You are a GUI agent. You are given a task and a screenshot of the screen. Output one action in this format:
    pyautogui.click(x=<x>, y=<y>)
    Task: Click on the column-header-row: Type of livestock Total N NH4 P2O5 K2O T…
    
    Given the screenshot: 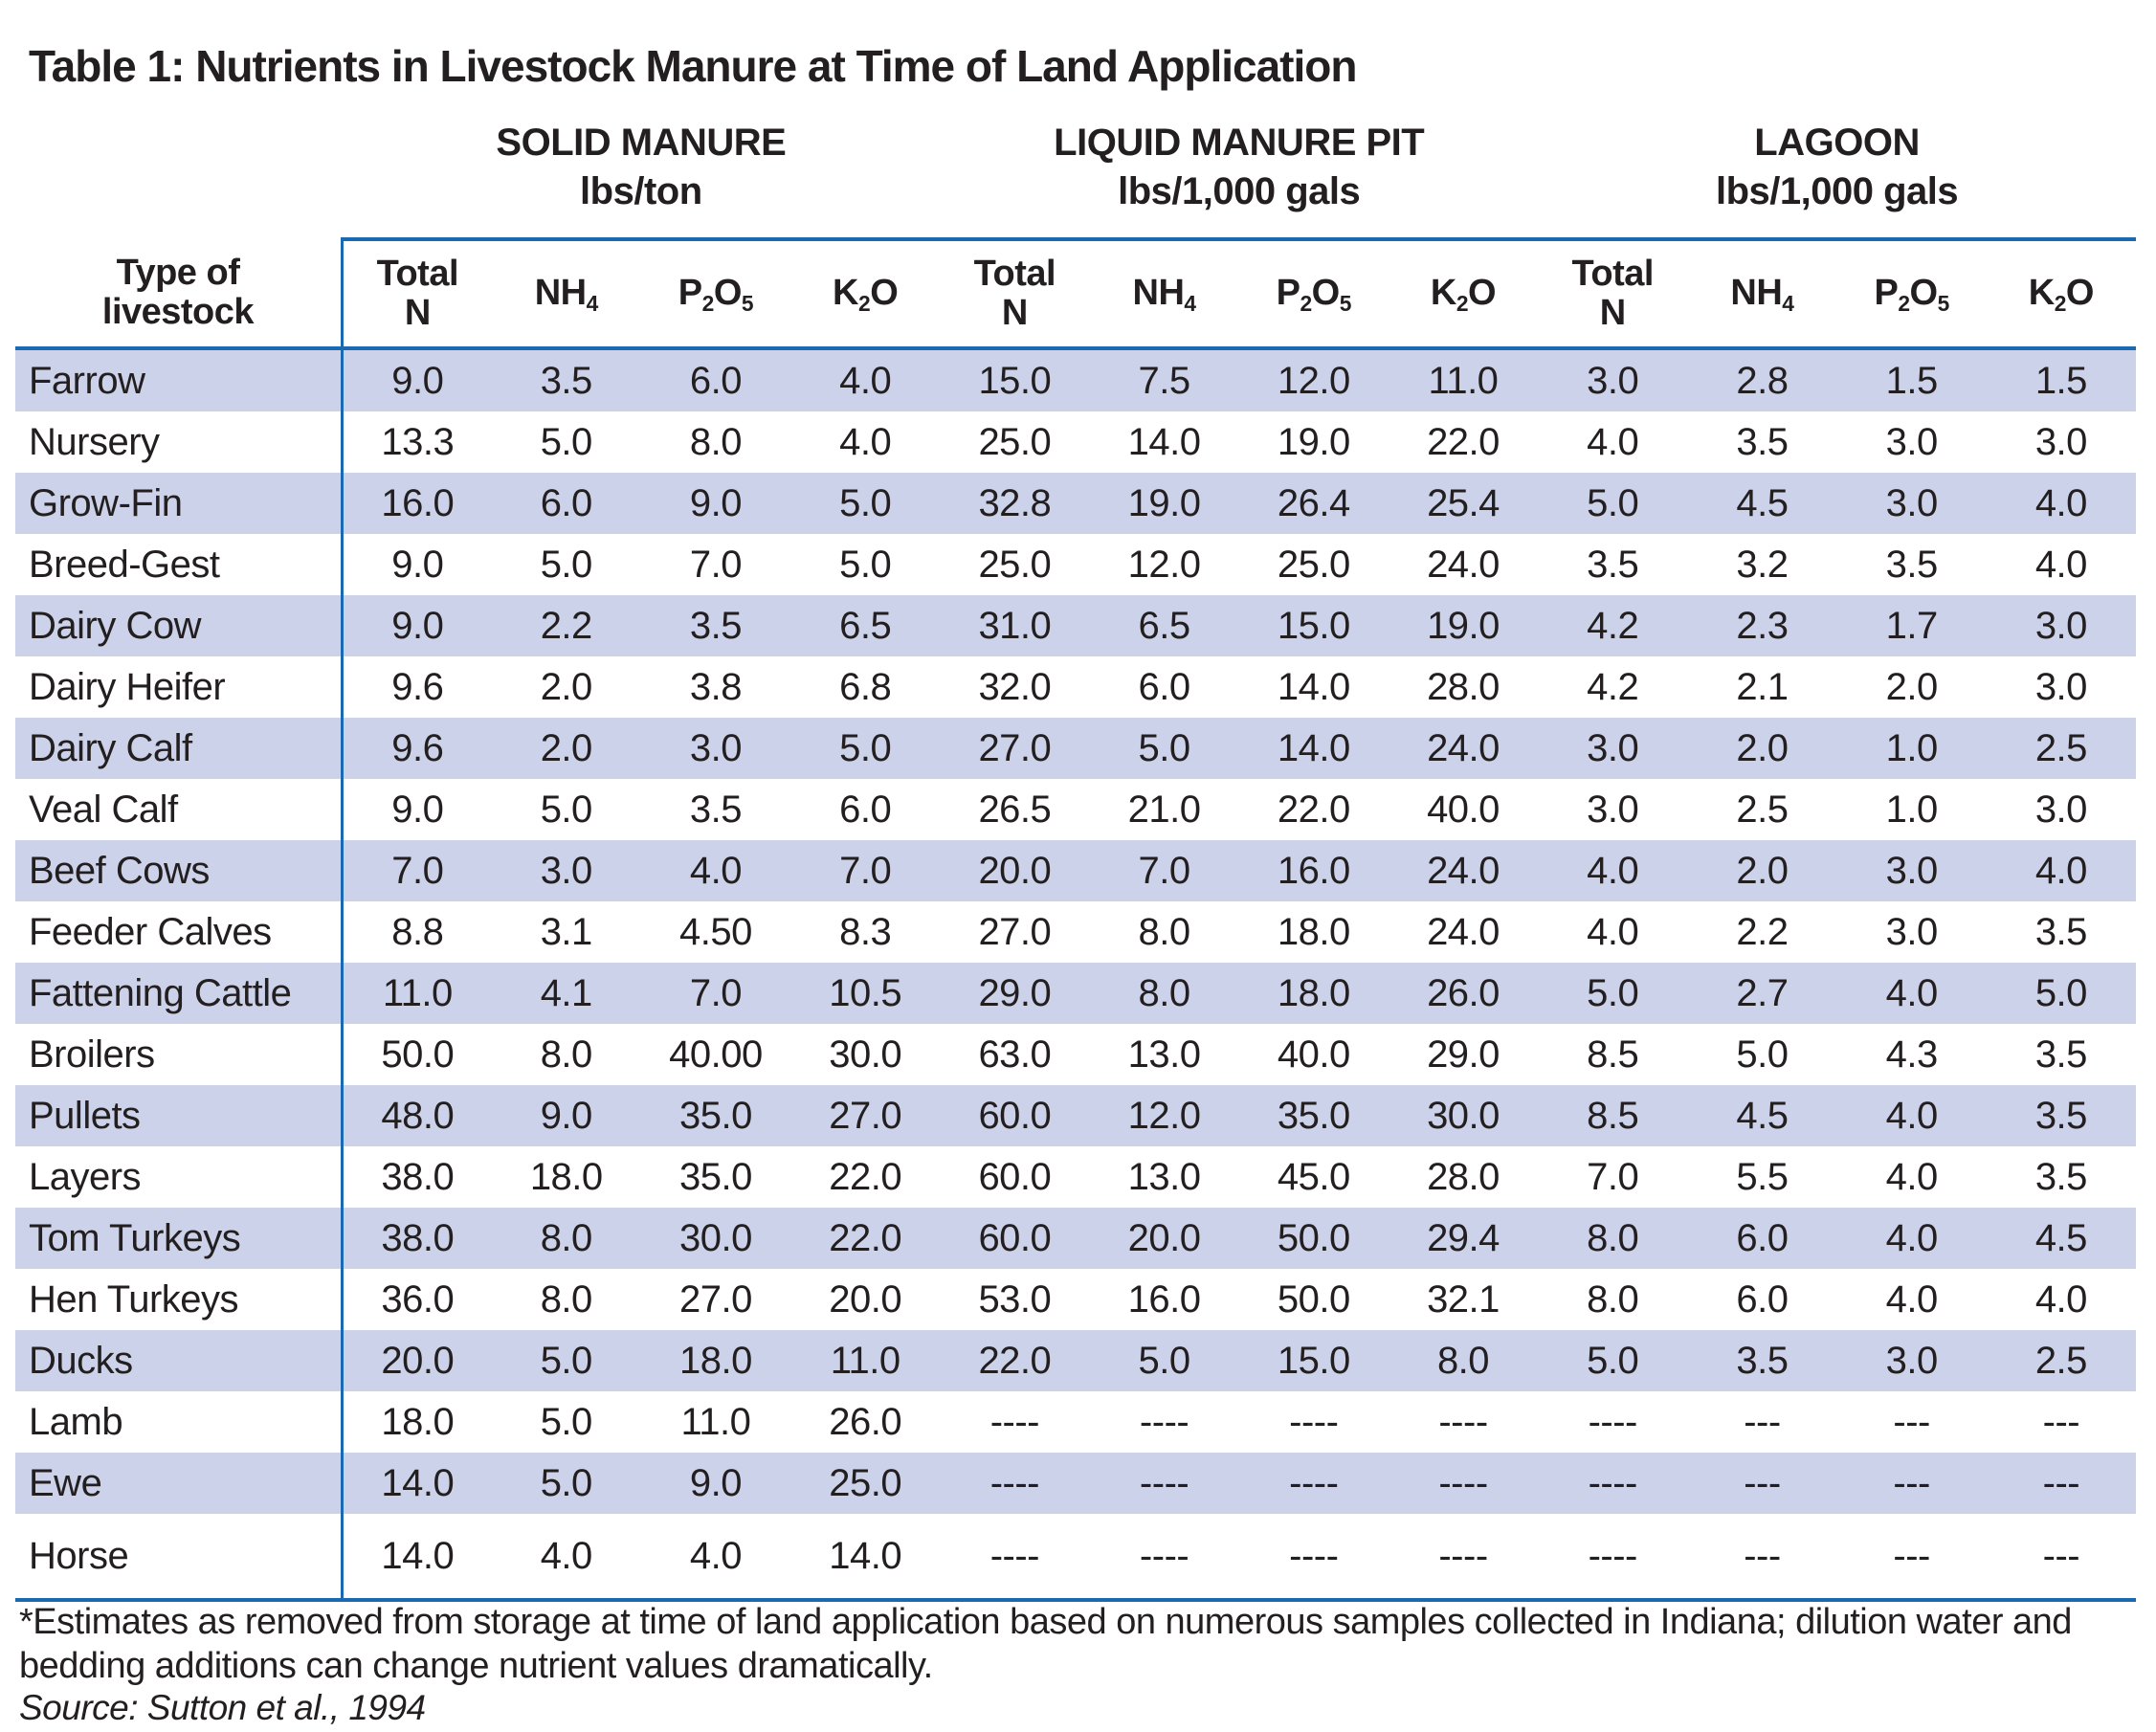 What is the action you would take?
    pyautogui.click(x=1075, y=294)
    